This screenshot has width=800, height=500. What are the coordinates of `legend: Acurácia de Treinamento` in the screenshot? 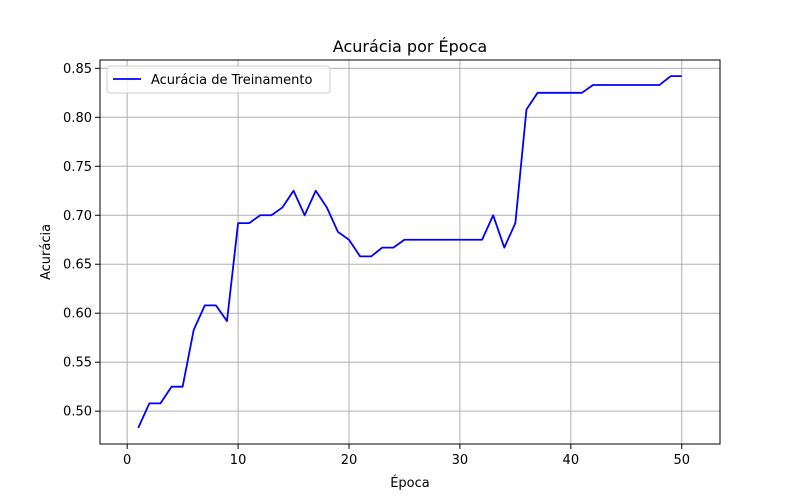 It's located at (218, 79).